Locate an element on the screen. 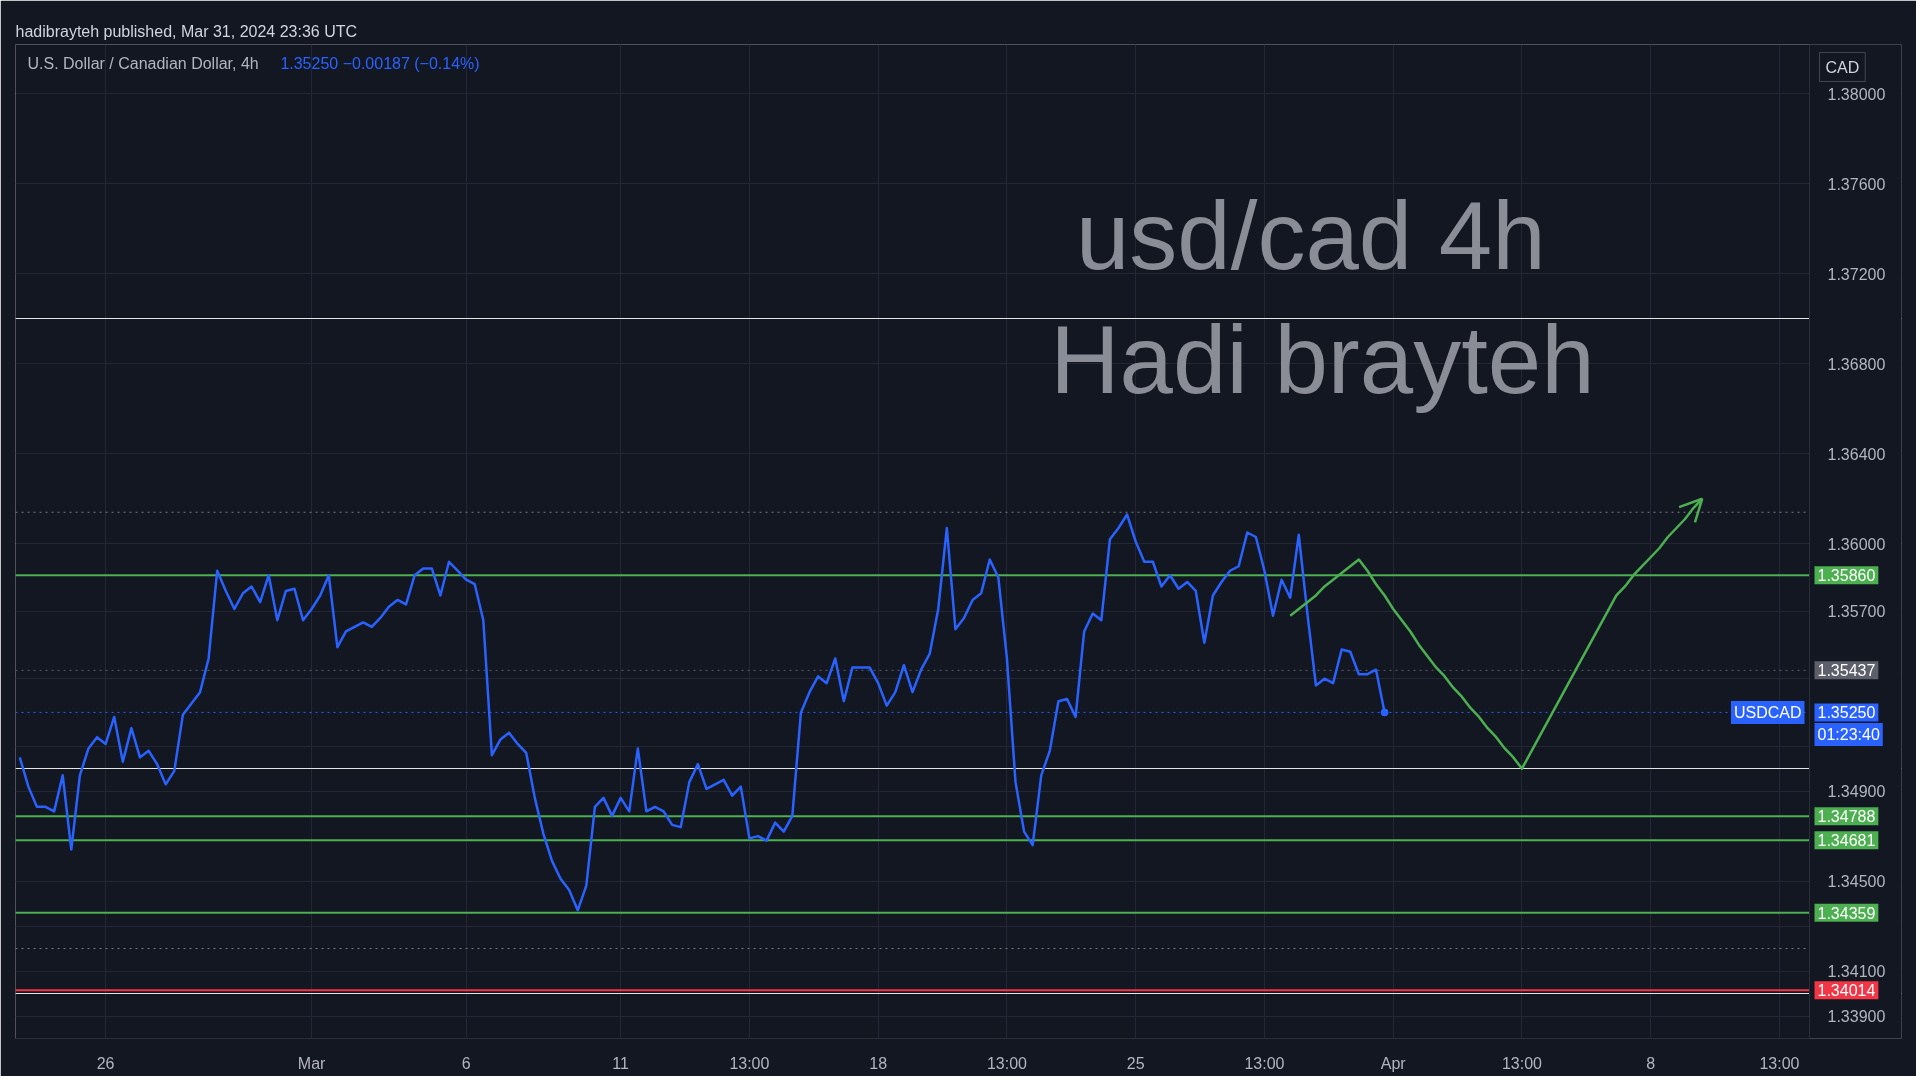 This screenshot has width=1920, height=1080. y-tick-label: 1.37600 is located at coordinates (1856, 184).